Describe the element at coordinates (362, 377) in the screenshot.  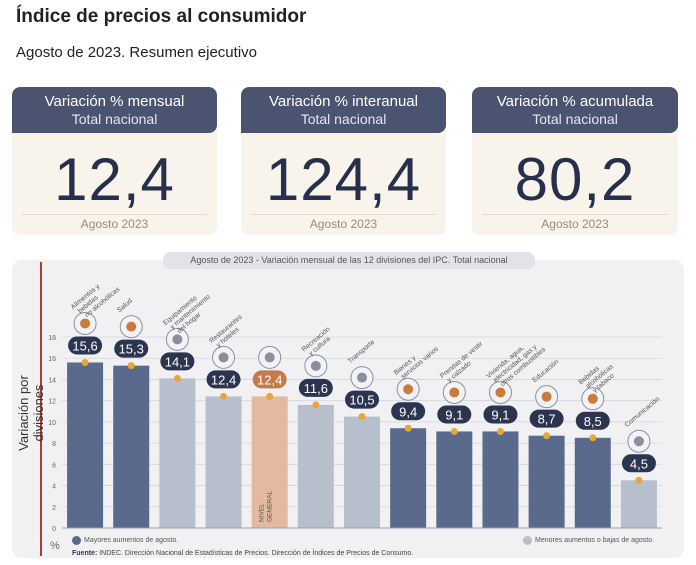
I see `transport-icon` at that location.